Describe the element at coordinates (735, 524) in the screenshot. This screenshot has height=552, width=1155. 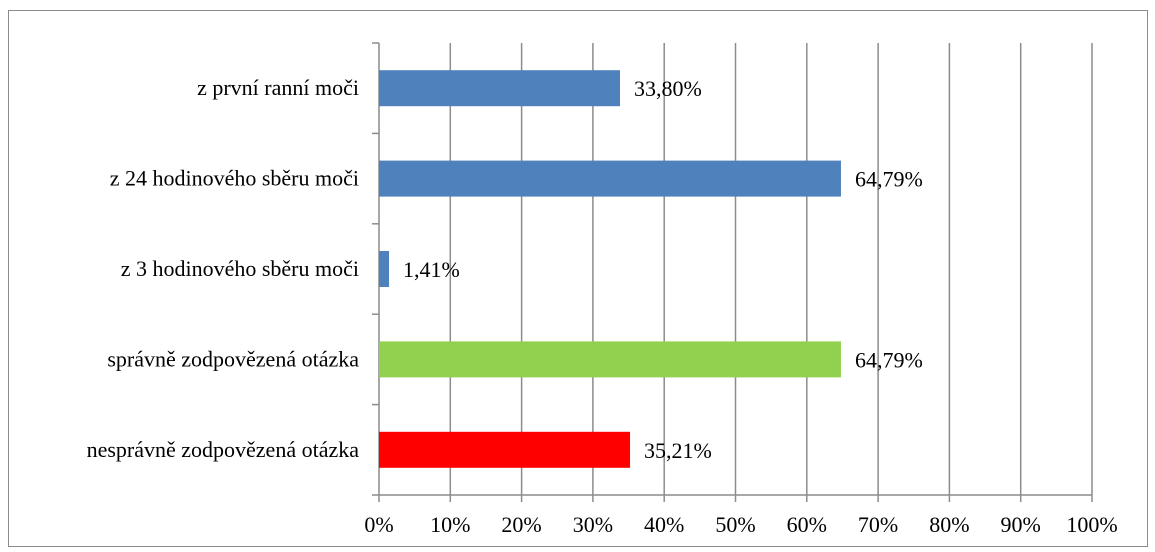
I see `x-tick-label: 50%` at that location.